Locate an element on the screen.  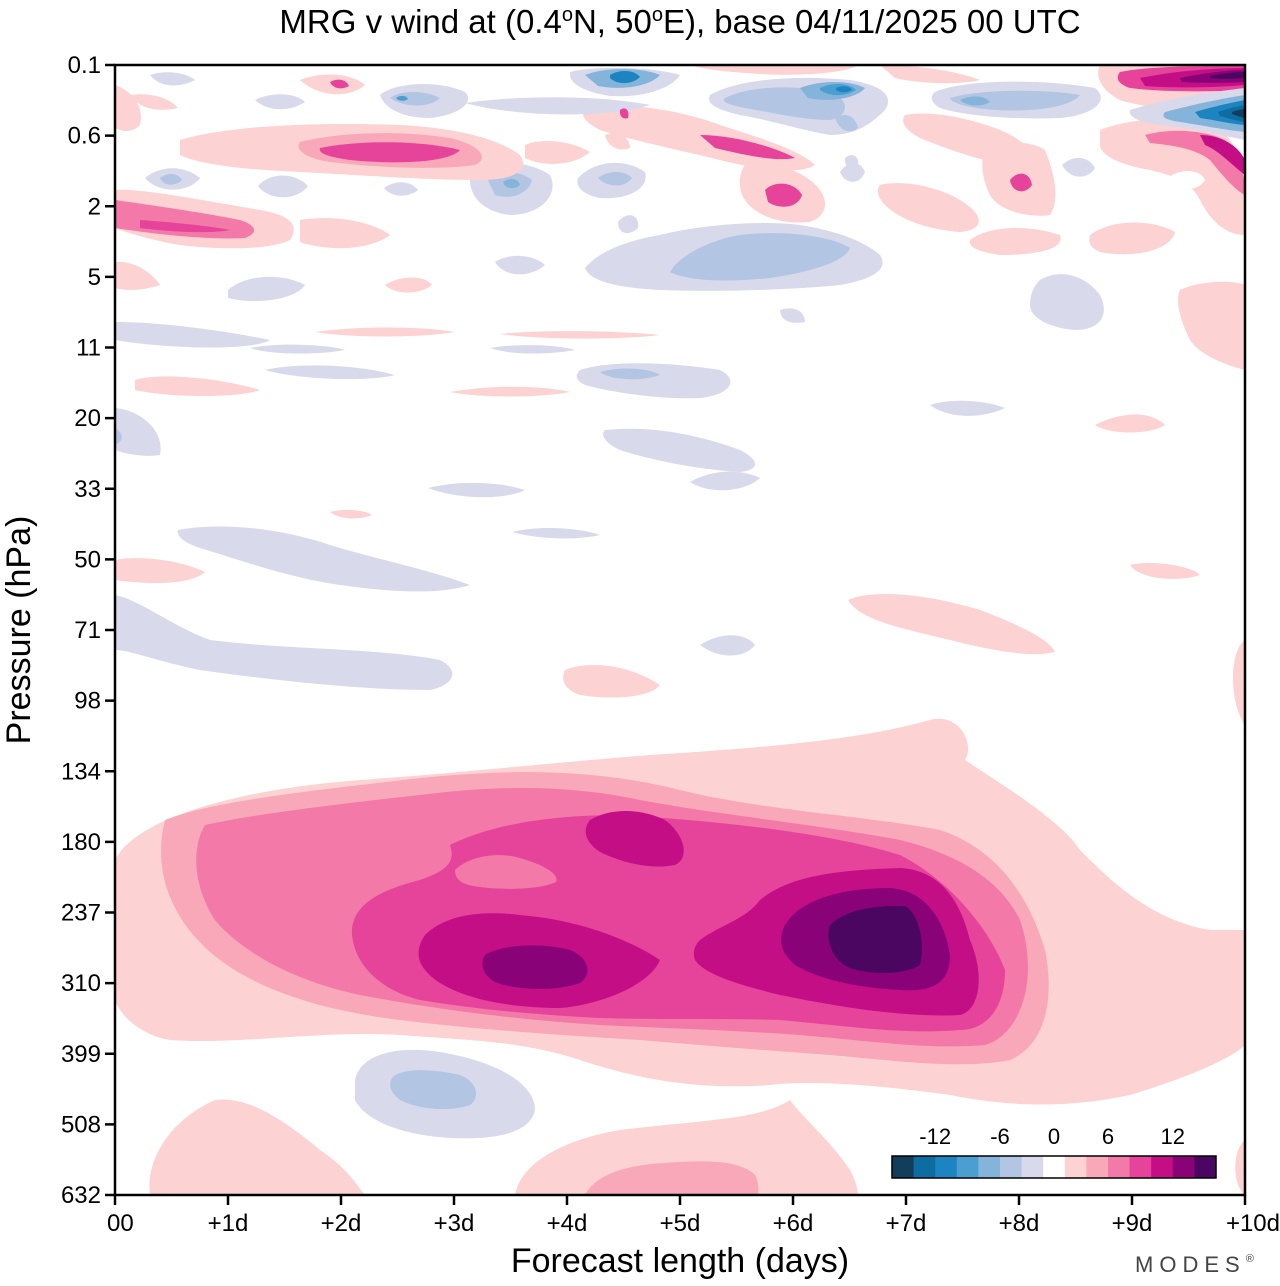
contour-pos-2-2b is located at coordinates (345, 233).